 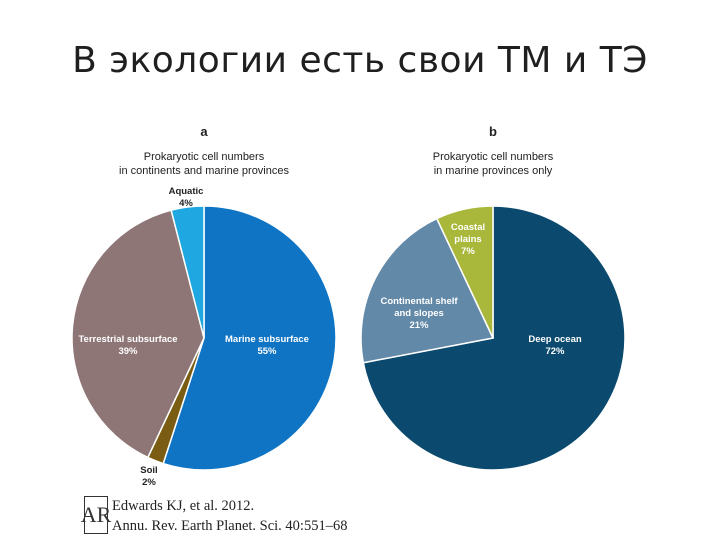 What do you see at coordinates (183, 506) in the screenshot?
I see `citation-line-1: Edwards KJ, et al. 2012.` at bounding box center [183, 506].